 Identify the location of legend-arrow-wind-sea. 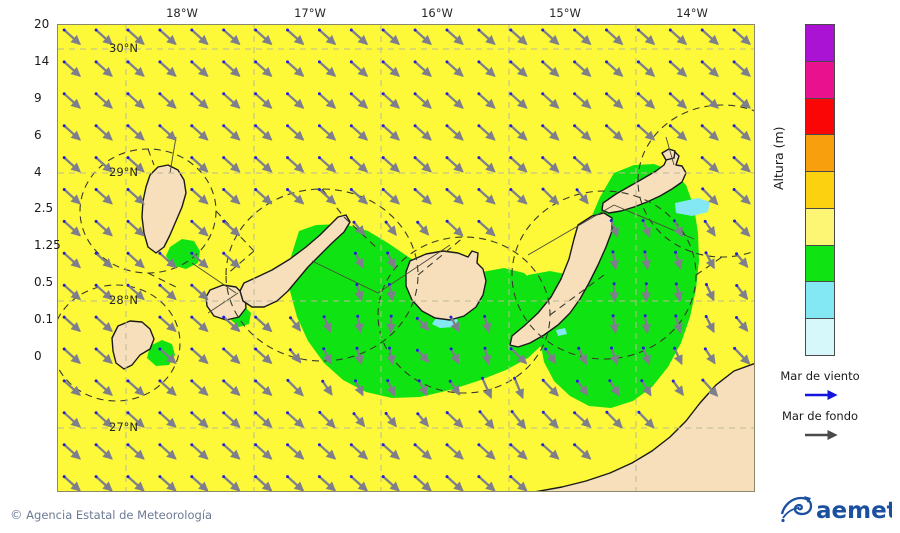
(821, 395).